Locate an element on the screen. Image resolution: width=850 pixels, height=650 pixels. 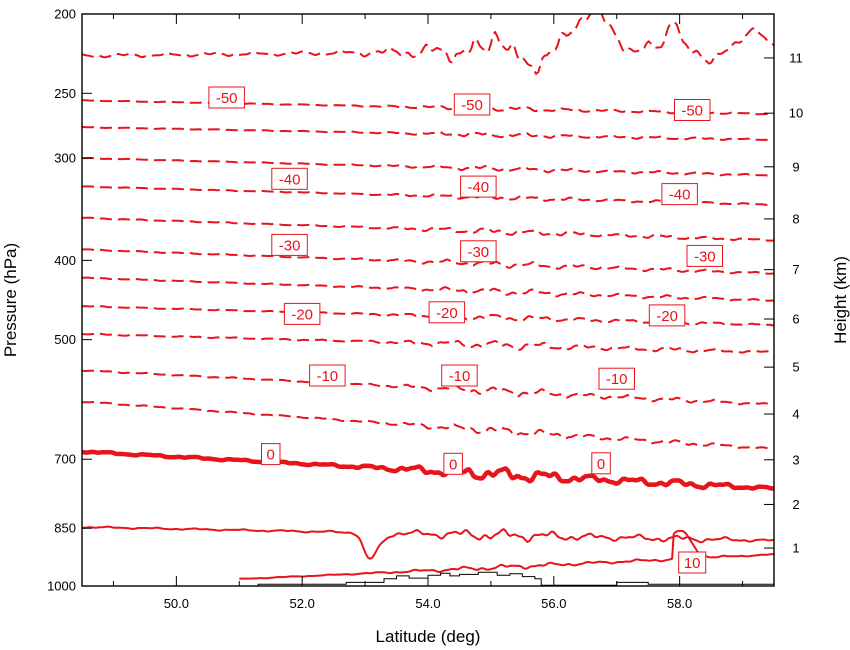
pressure-tick-label: 850 is located at coordinates (65, 528).